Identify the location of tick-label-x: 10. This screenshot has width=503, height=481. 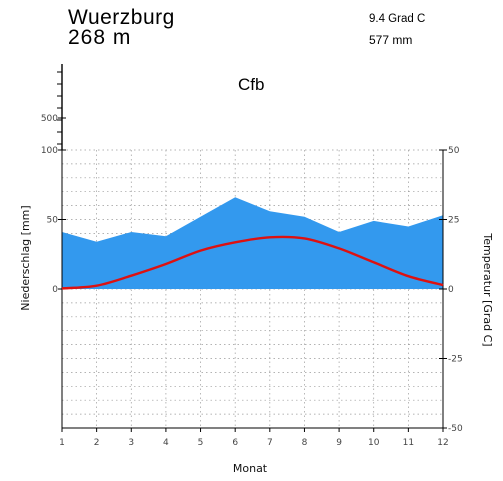
(374, 443).